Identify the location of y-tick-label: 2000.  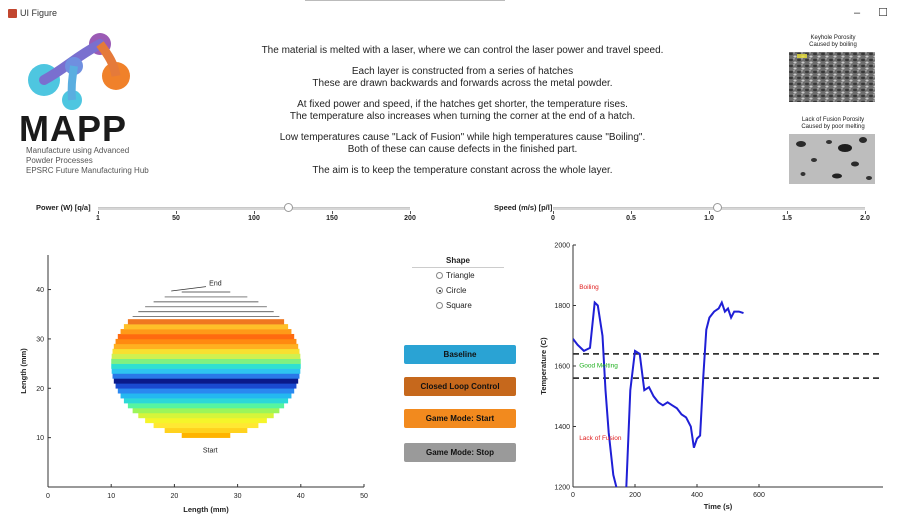
(562, 246).